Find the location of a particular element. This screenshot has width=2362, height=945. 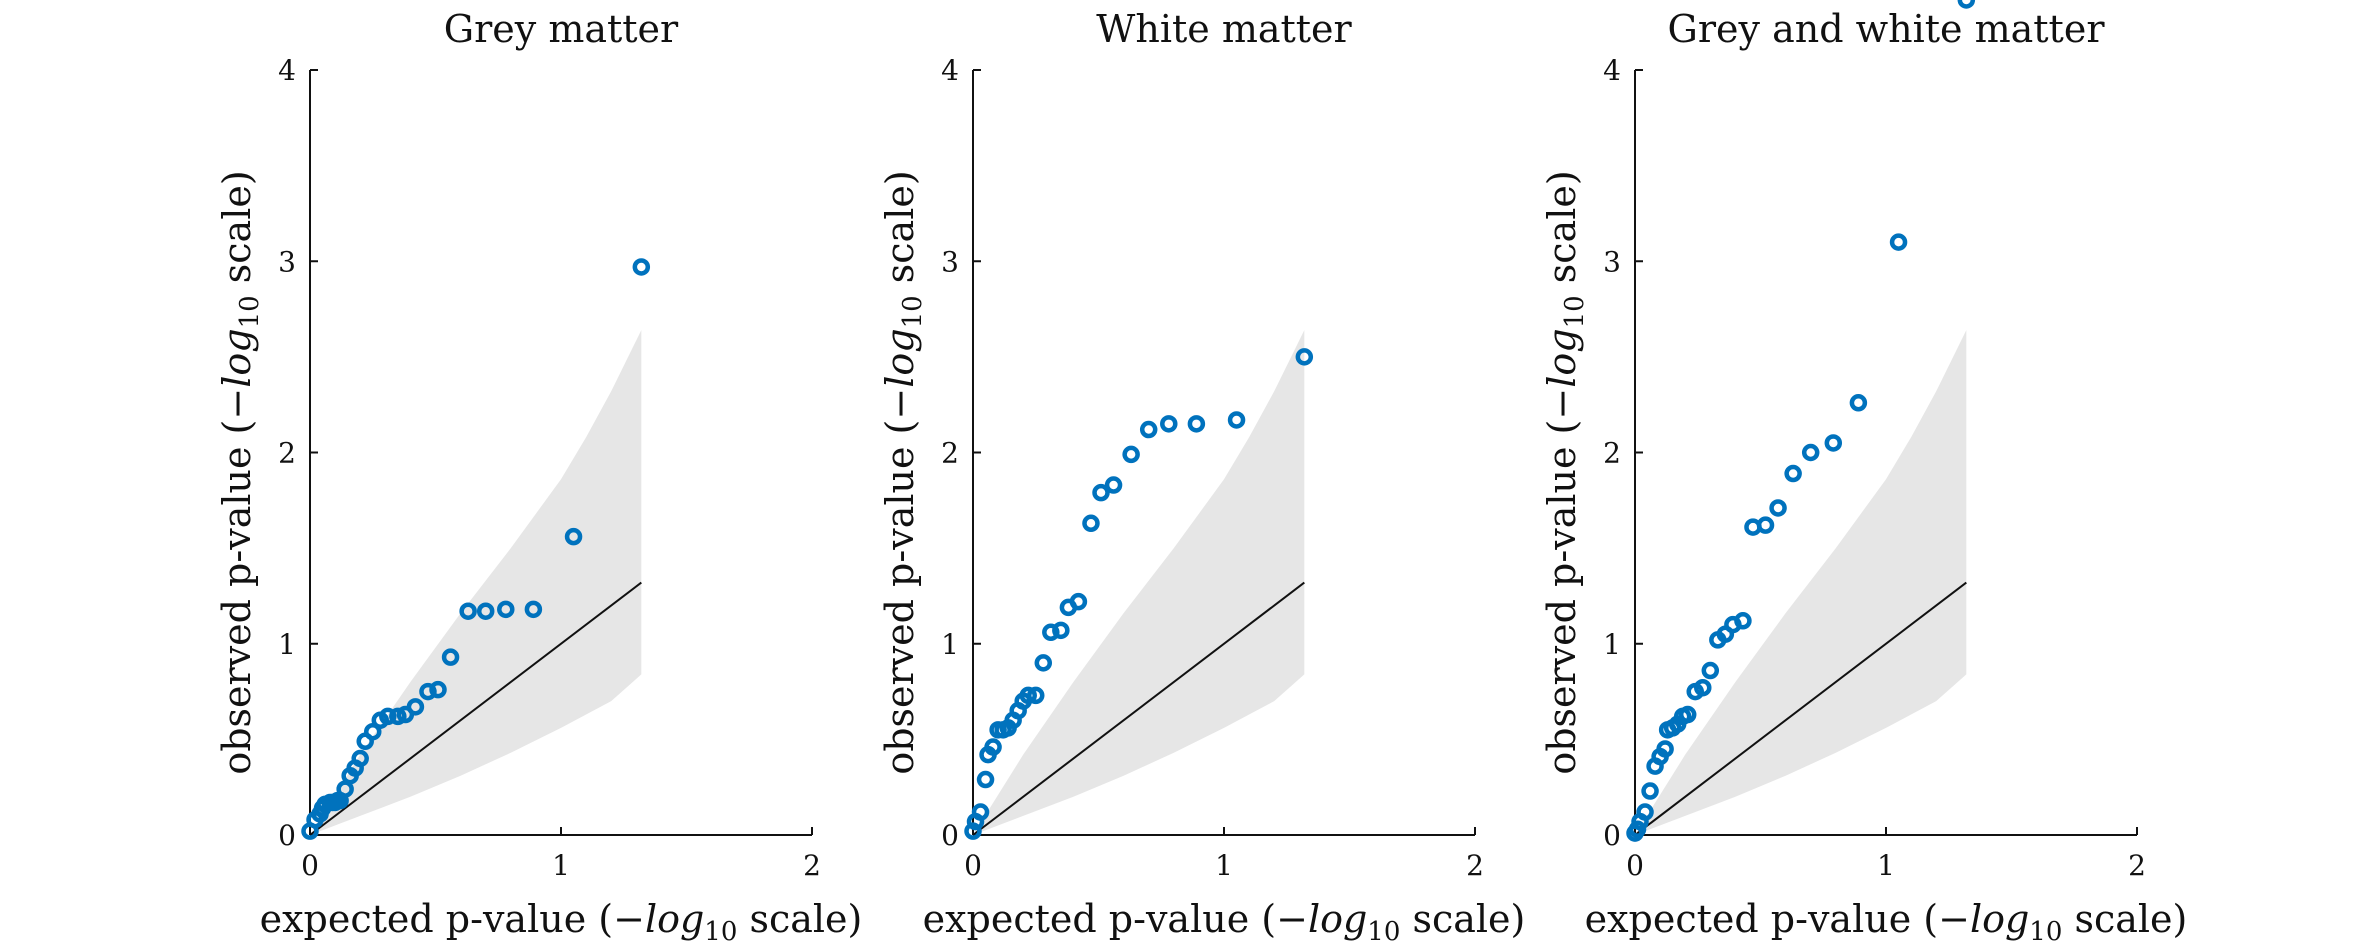

chart-title: White matter is located at coordinates (1224, 29).